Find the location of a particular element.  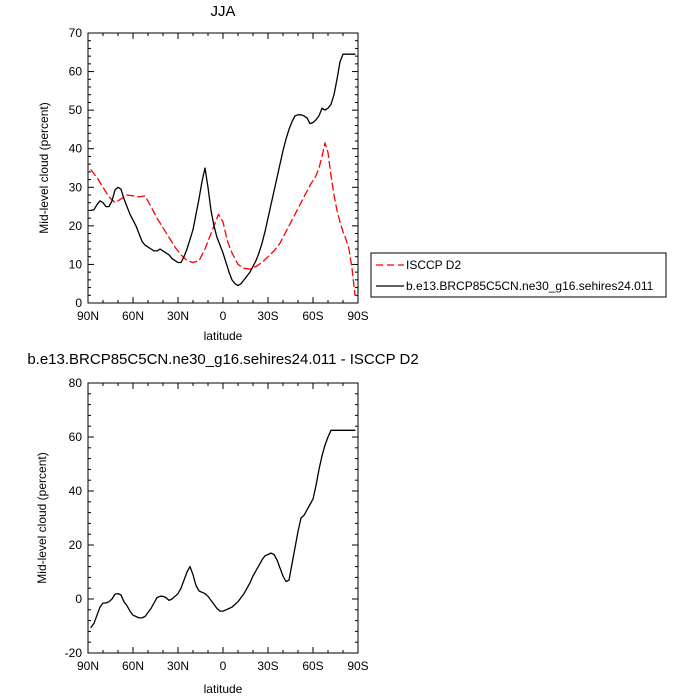

chart-bottom-y-tick-labels: -20 0 20 40 60 80 is located at coordinates (74, 518).